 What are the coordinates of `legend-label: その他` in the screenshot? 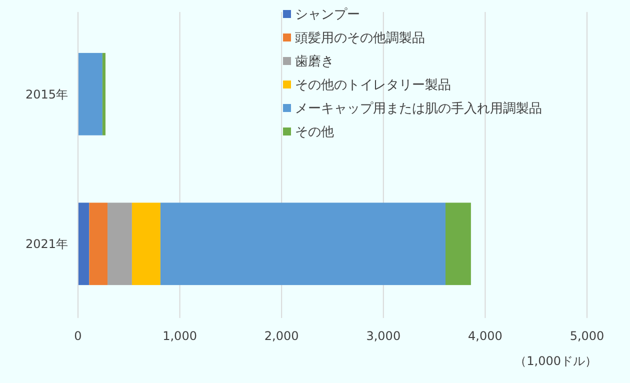 It's located at (314, 132).